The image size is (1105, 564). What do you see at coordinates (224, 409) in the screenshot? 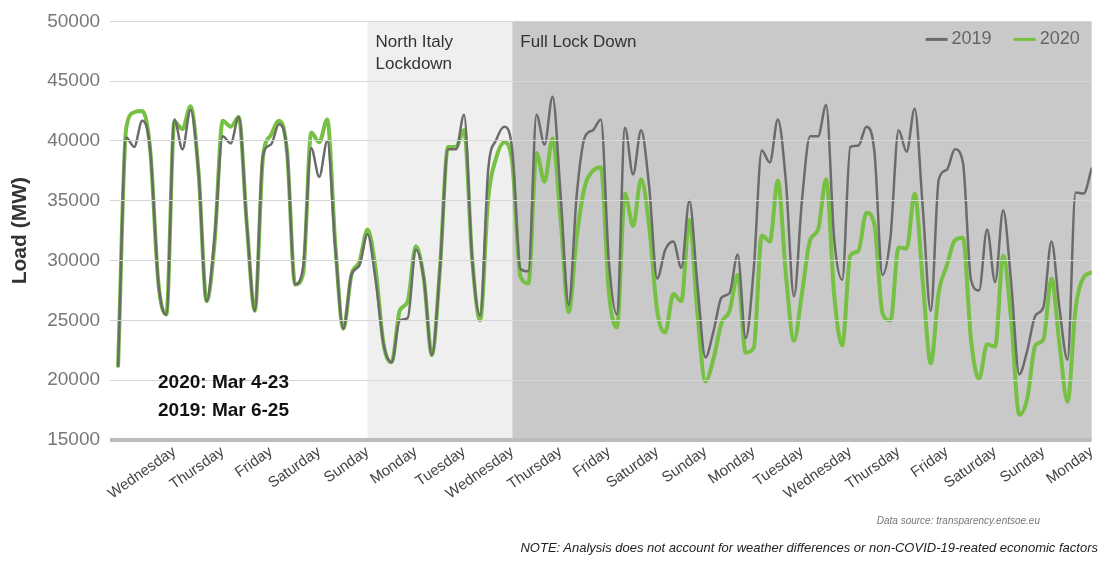
I see `annotation: 2019: Mar 6-25` at bounding box center [224, 409].